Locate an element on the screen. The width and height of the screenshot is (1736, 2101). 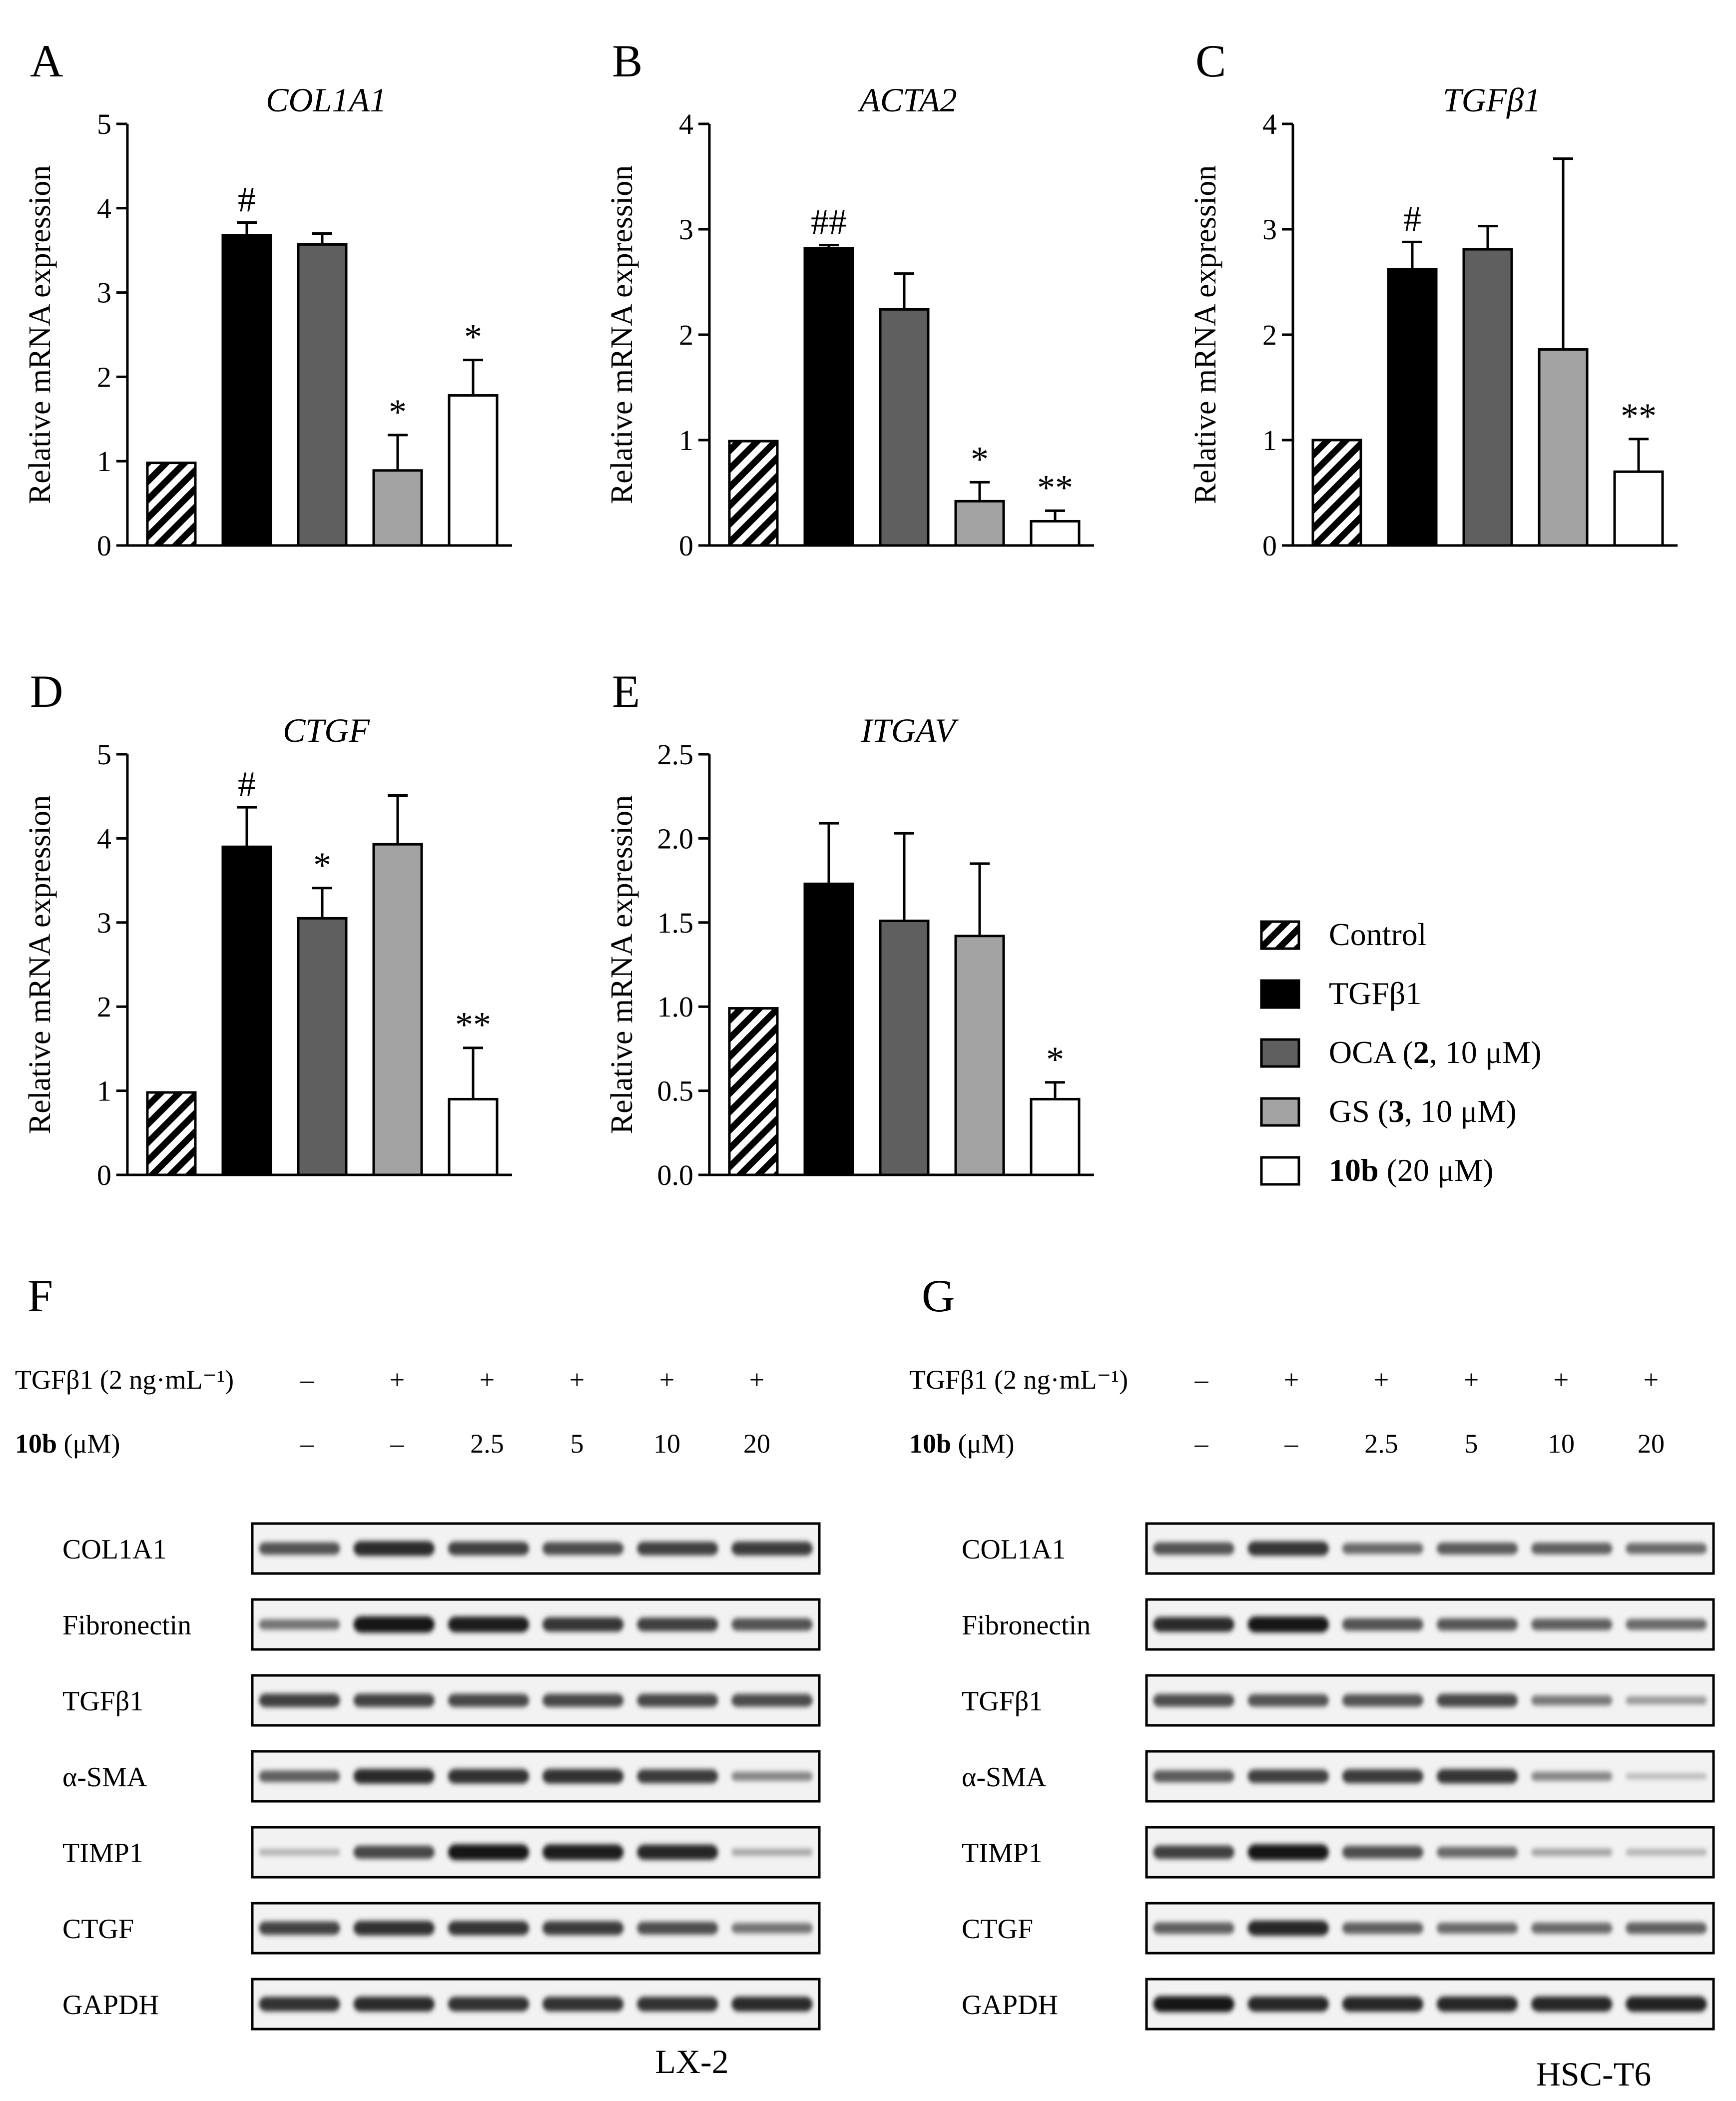
y-axis-label: Relative mRNA expression is located at coordinates (1205, 335).